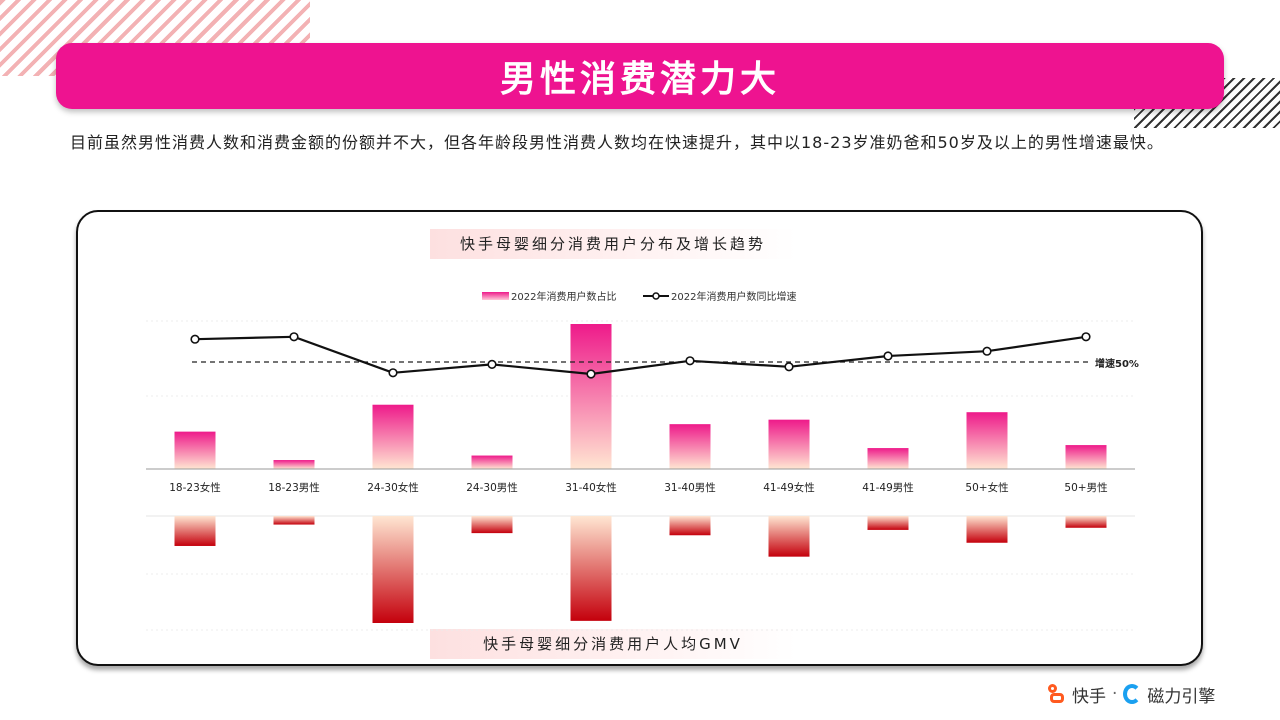  What do you see at coordinates (656, 296) in the screenshot?
I see `legend-line-marker` at bounding box center [656, 296].